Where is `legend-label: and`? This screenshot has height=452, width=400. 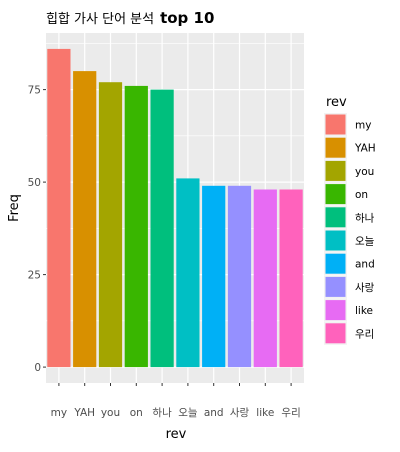 legend-label: and is located at coordinates (365, 265).